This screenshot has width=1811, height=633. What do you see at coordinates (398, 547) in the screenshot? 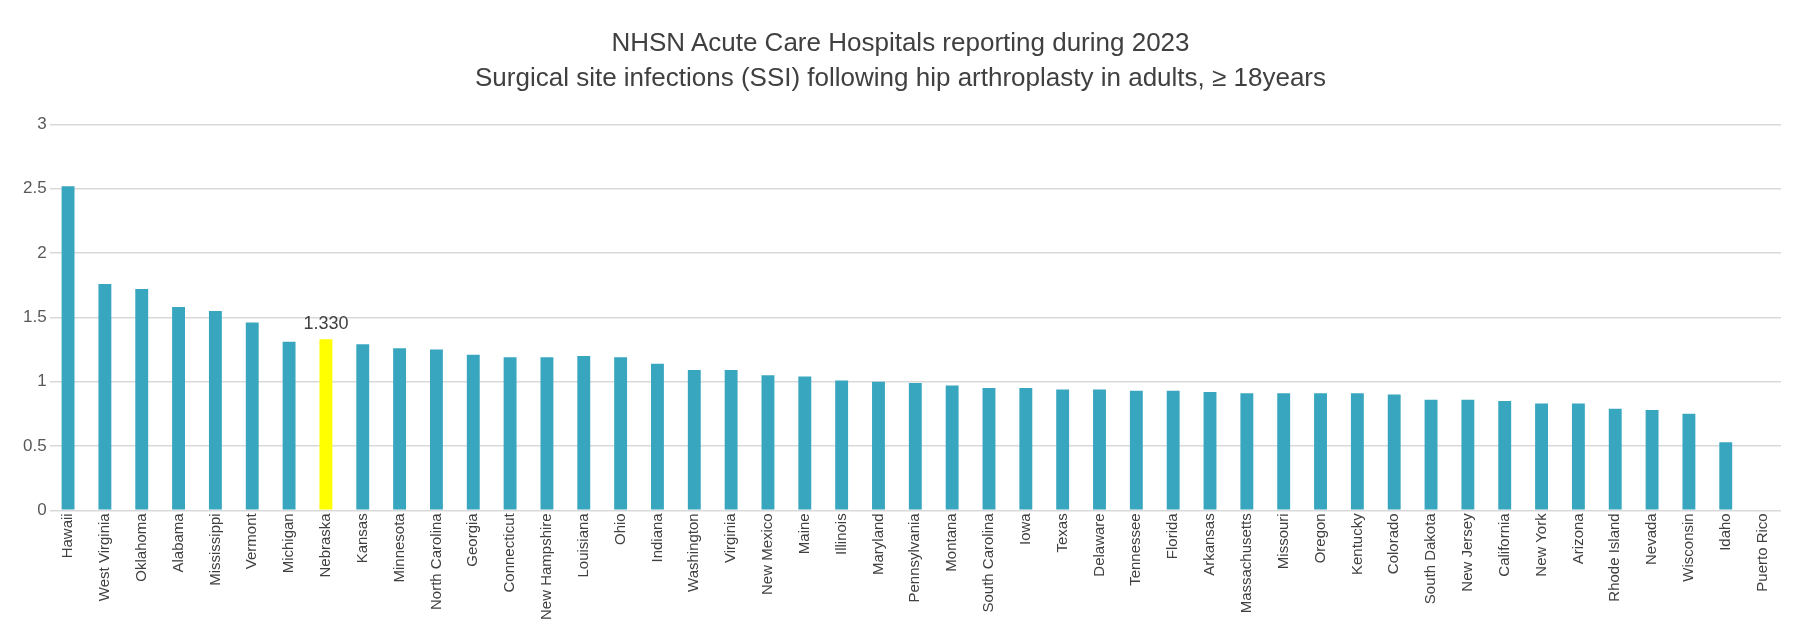
I see `x-tick-label: Minnesota` at bounding box center [398, 547].